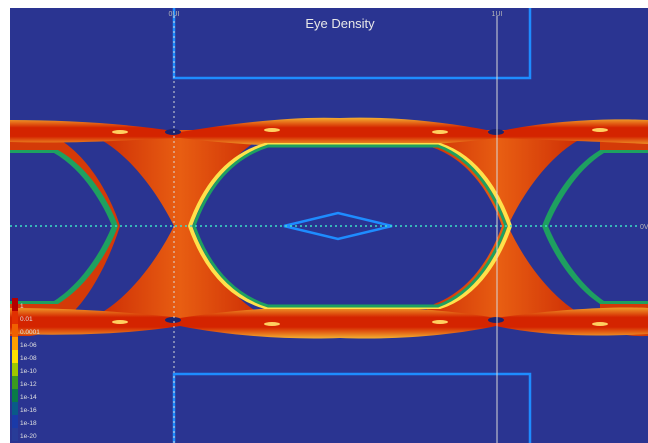  I want to click on mask-bottom-region, so click(352, 407).